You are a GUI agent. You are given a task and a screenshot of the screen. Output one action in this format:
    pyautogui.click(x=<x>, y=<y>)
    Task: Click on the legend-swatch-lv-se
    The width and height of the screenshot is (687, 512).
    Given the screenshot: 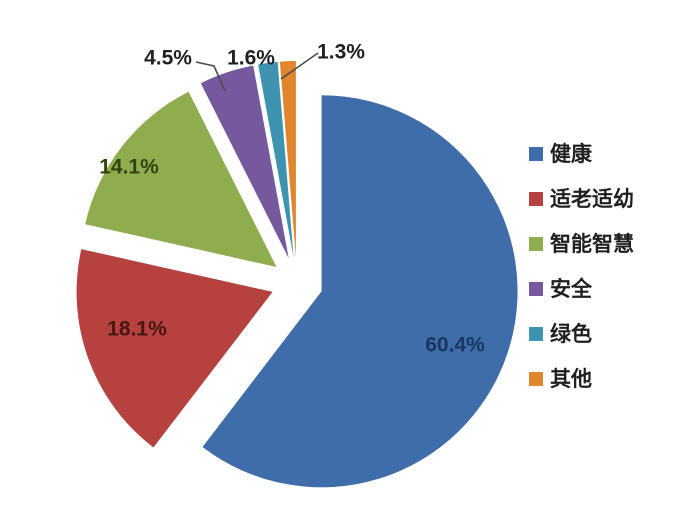 What is the action you would take?
    pyautogui.click(x=536, y=334)
    